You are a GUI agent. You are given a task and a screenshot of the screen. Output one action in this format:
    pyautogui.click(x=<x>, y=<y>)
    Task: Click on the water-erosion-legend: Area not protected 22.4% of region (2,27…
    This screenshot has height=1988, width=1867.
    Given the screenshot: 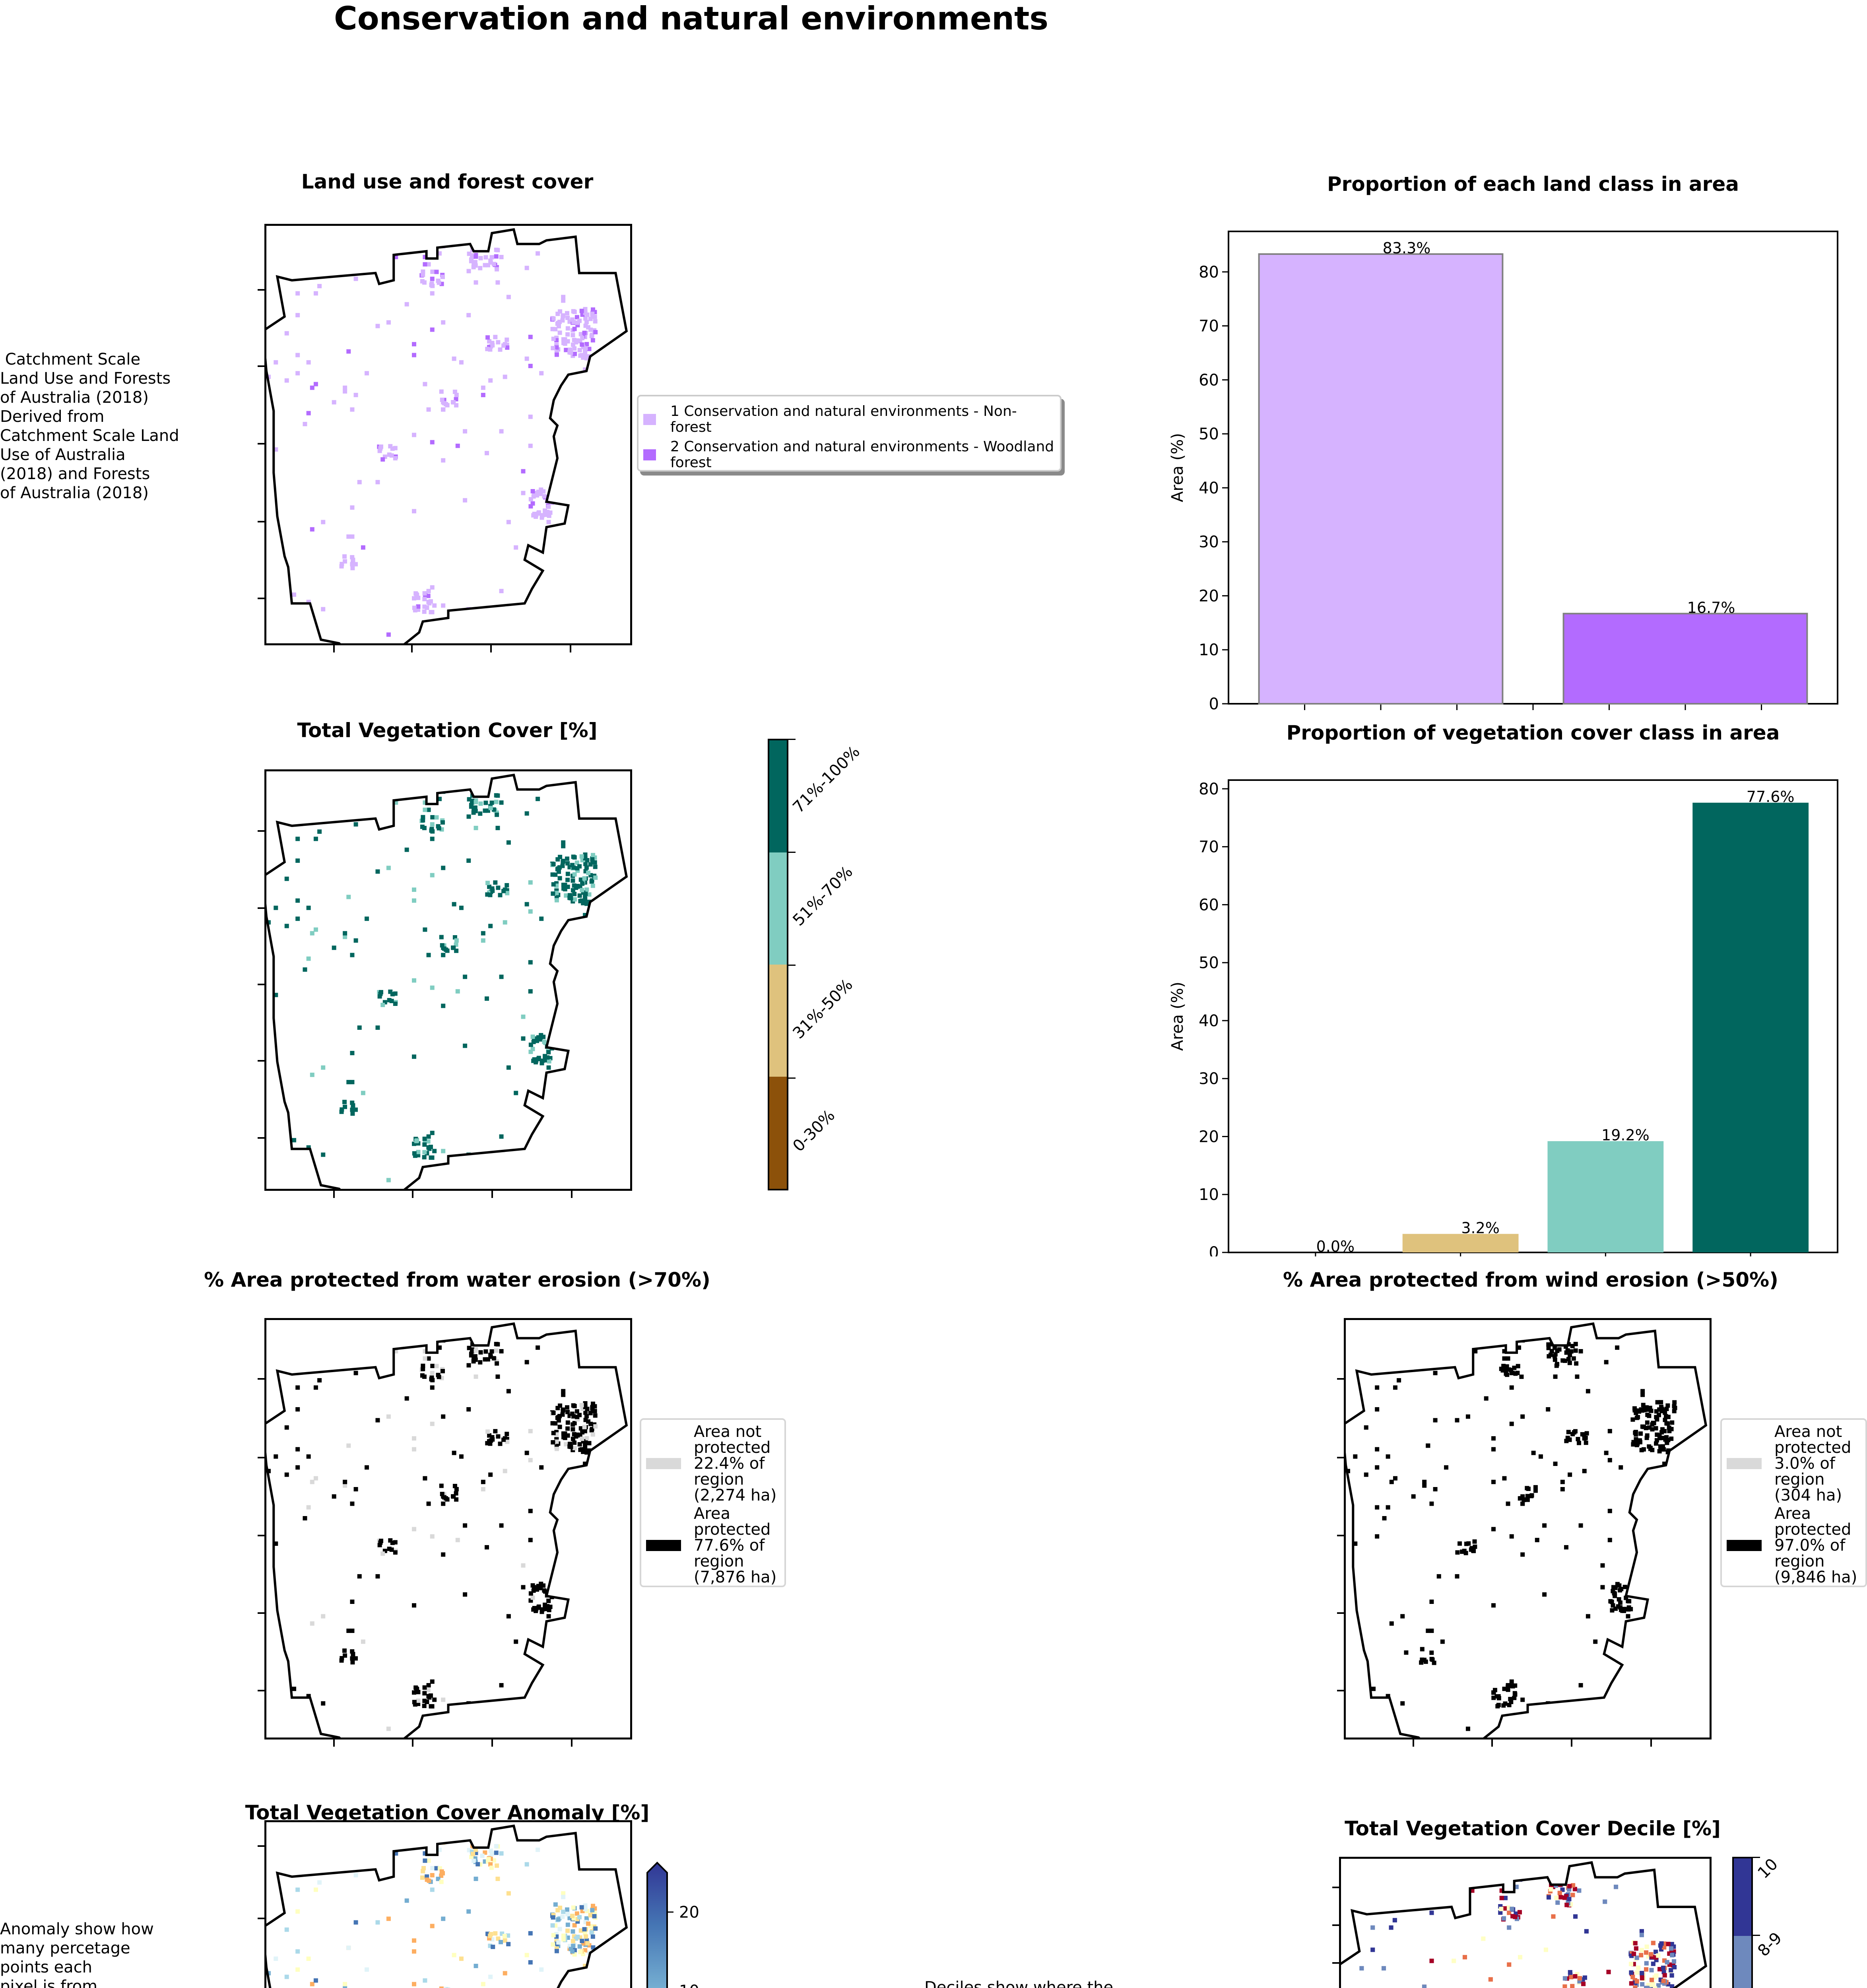 What is the action you would take?
    pyautogui.click(x=713, y=1502)
    